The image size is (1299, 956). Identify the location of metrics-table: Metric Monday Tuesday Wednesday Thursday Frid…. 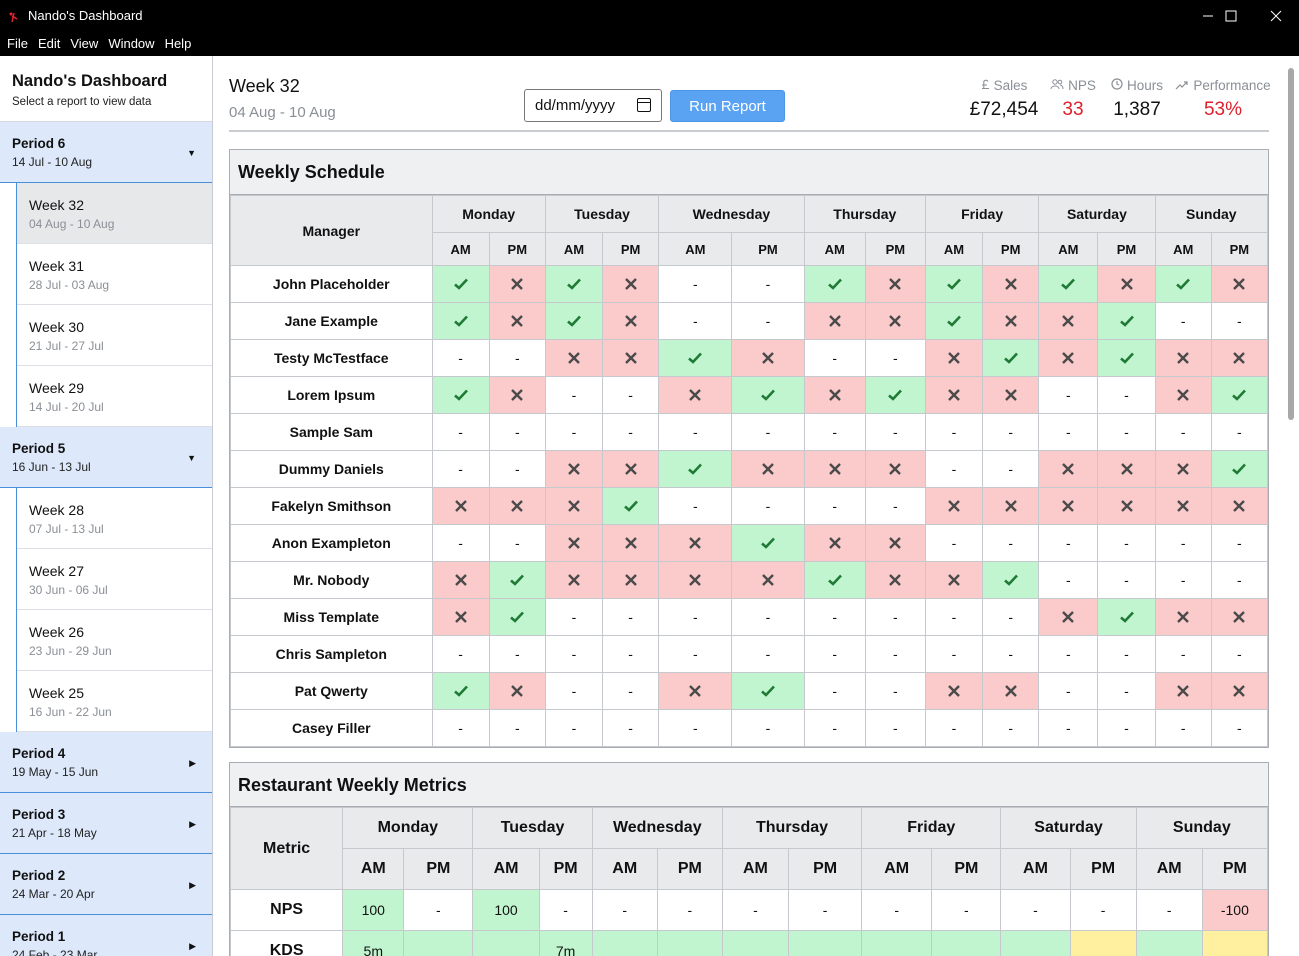
(749, 881).